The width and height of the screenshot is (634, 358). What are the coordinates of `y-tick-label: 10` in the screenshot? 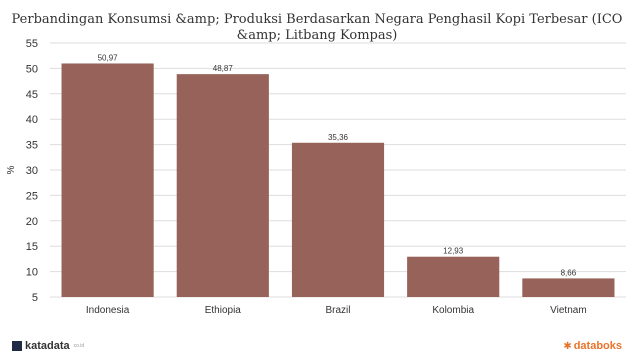 It's located at (32, 273).